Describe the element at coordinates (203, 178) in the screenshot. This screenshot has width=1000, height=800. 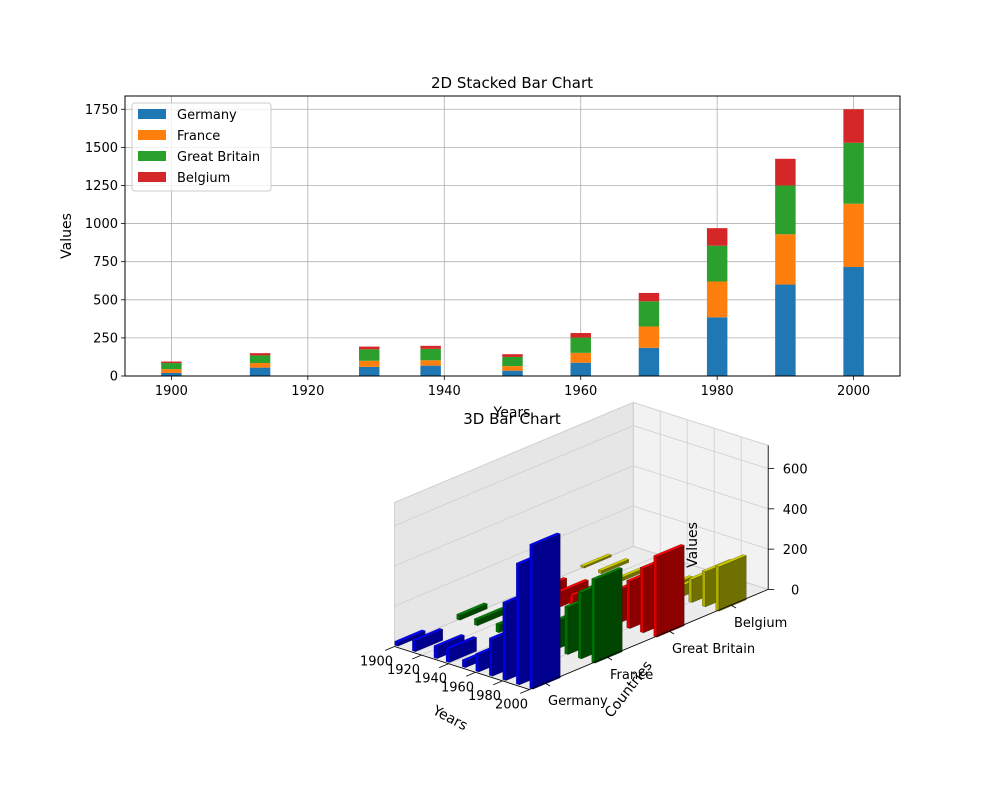
I see `c1-legend-label: Belgium` at that location.